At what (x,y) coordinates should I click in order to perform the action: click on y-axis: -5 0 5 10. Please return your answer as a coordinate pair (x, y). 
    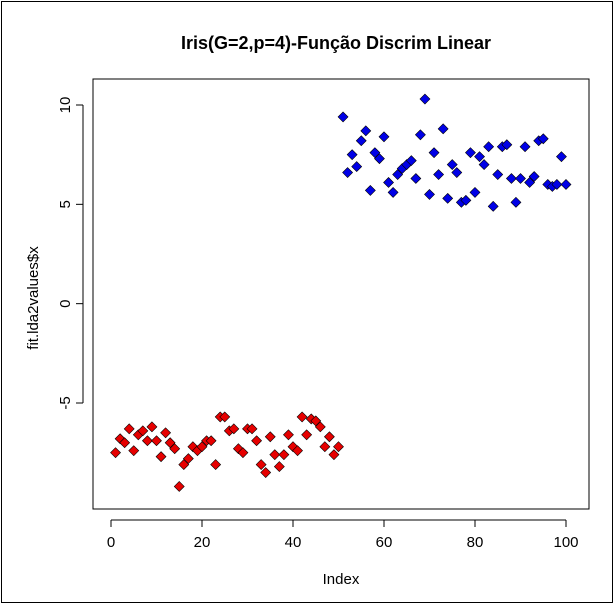
    Looking at the image, I should click on (70, 253).